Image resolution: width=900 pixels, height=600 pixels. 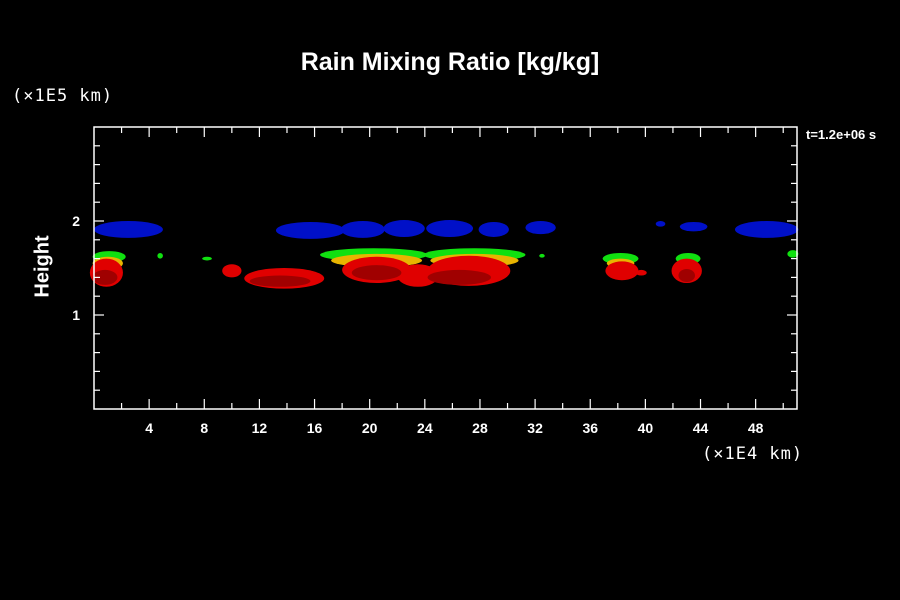 I want to click on x-tick-label: 40, so click(x=646, y=428).